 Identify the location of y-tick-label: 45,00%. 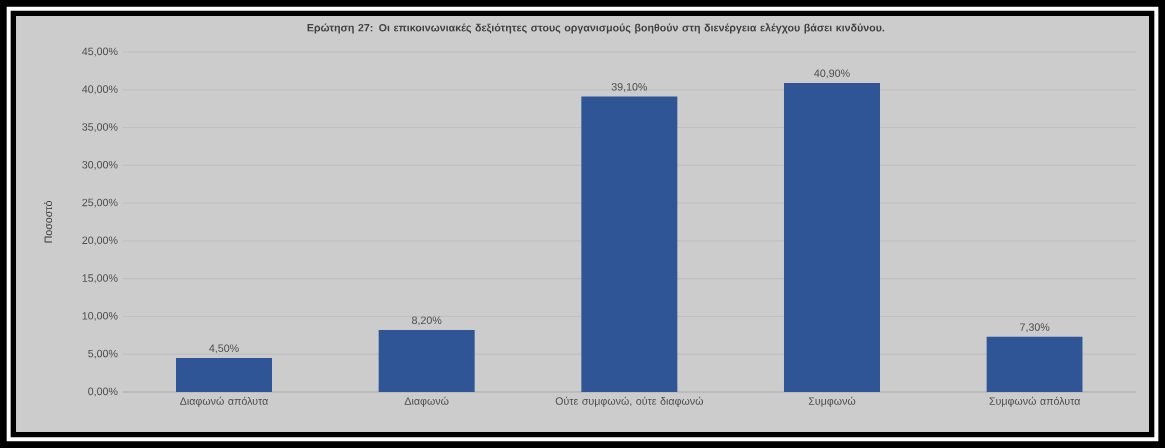
(100, 52).